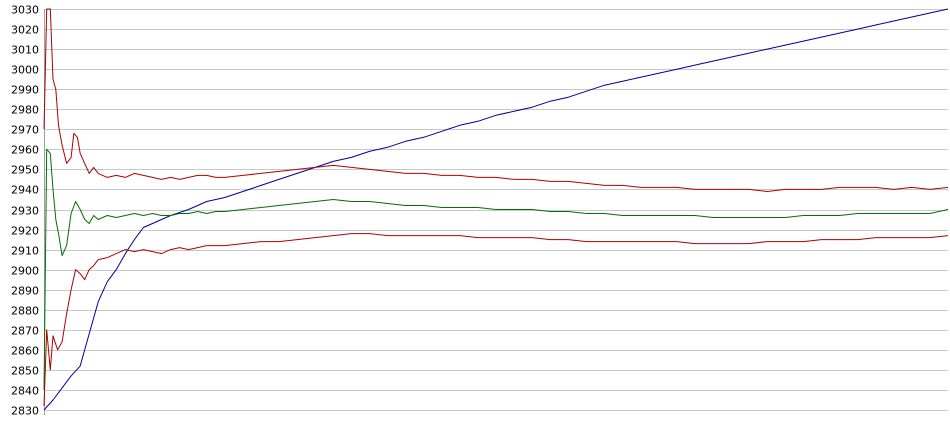 This screenshot has width=950, height=435. I want to click on y-tick-label: 2990, so click(25, 90).